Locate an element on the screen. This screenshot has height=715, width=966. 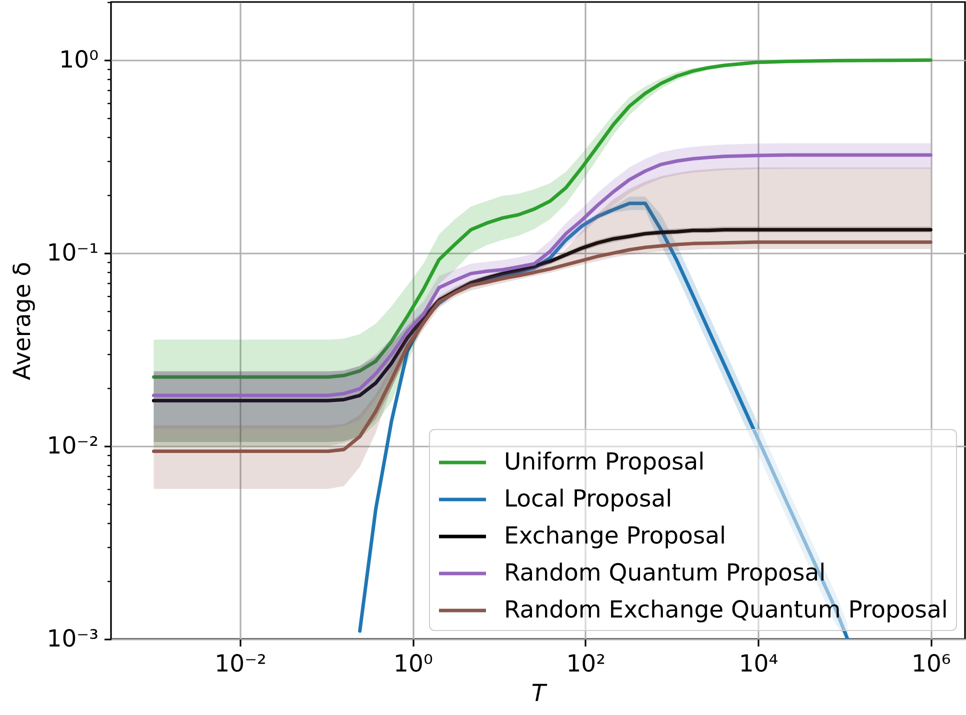
x-tick-label: 10² is located at coordinates (586, 664).